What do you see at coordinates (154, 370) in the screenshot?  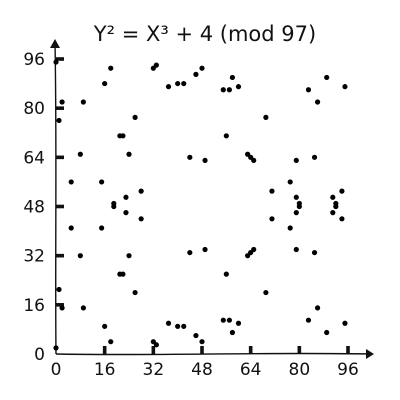 I see `x-tick-label: 32` at bounding box center [154, 370].